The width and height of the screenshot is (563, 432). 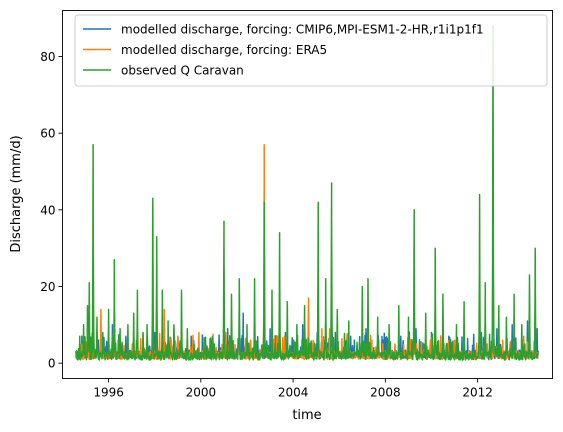 What do you see at coordinates (16, 193) in the screenshot?
I see `y-axis-label: Discharge (mm/d)` at bounding box center [16, 193].